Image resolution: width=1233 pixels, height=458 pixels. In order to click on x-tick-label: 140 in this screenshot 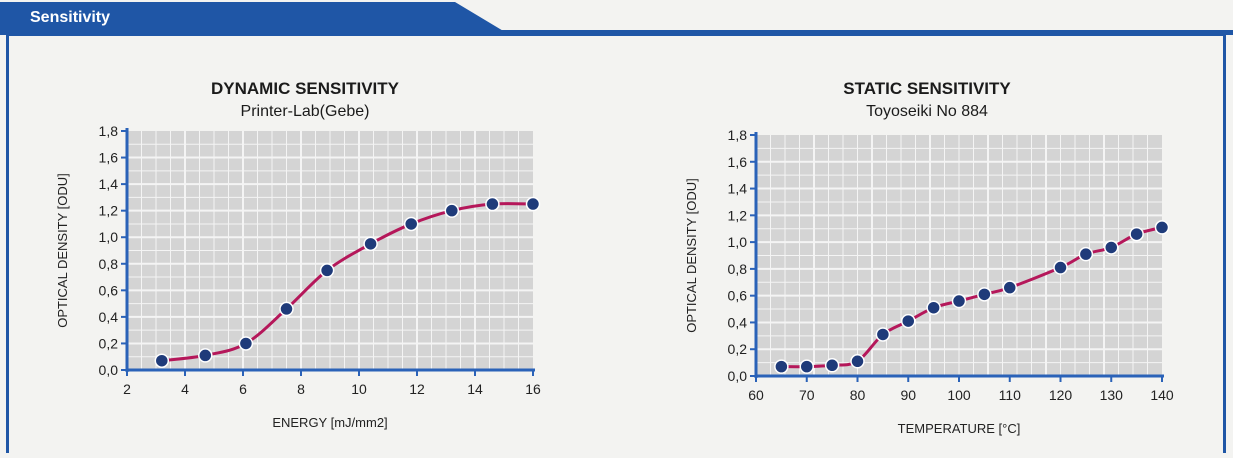, I will do `click(1162, 395)`.